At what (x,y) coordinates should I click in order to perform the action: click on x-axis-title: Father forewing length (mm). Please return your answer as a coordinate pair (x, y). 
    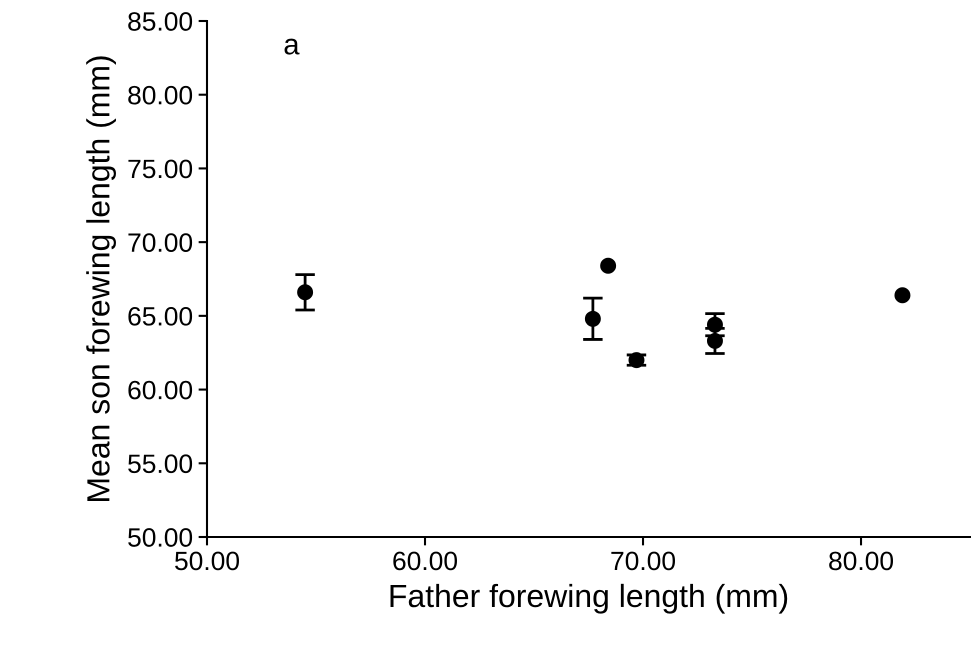
    Looking at the image, I should click on (589, 599).